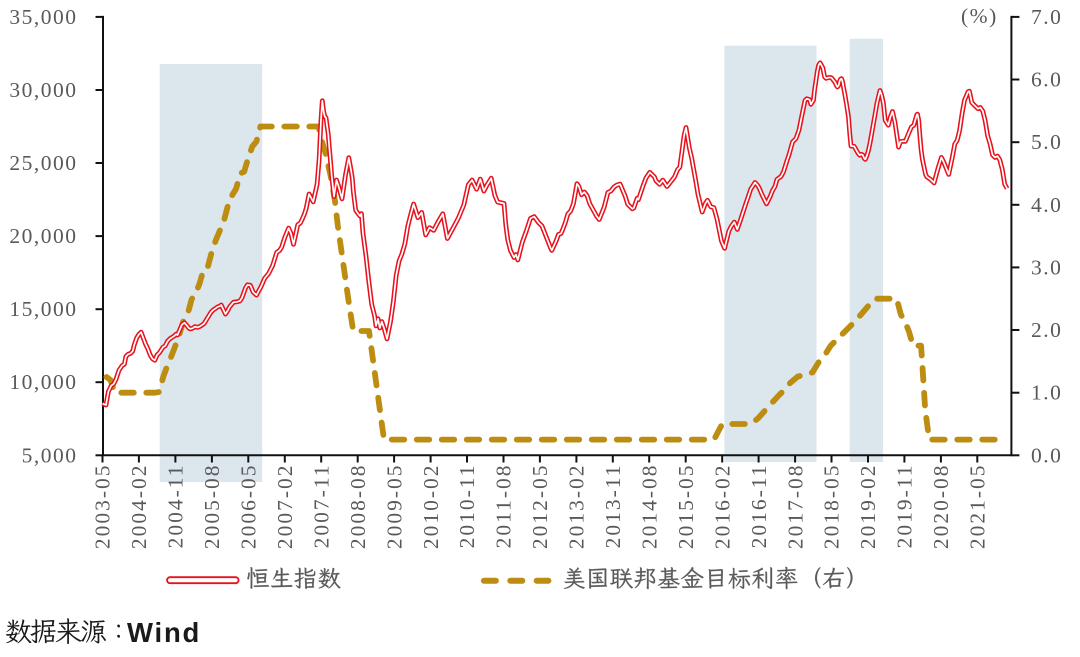 Image resolution: width=1080 pixels, height=657 pixels. Describe the element at coordinates (43, 163) in the screenshot. I see `svg-text: 25,000` at that location.